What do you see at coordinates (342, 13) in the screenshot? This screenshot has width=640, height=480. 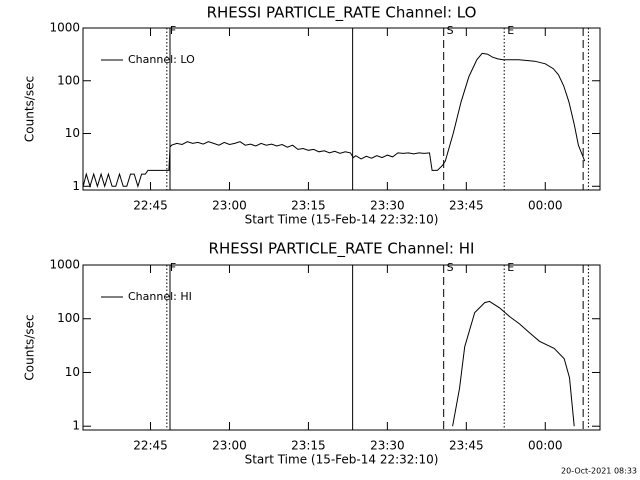 I see `chart-title: RHESSI PARTICLE_RATE Channel: LO` at bounding box center [342, 13].